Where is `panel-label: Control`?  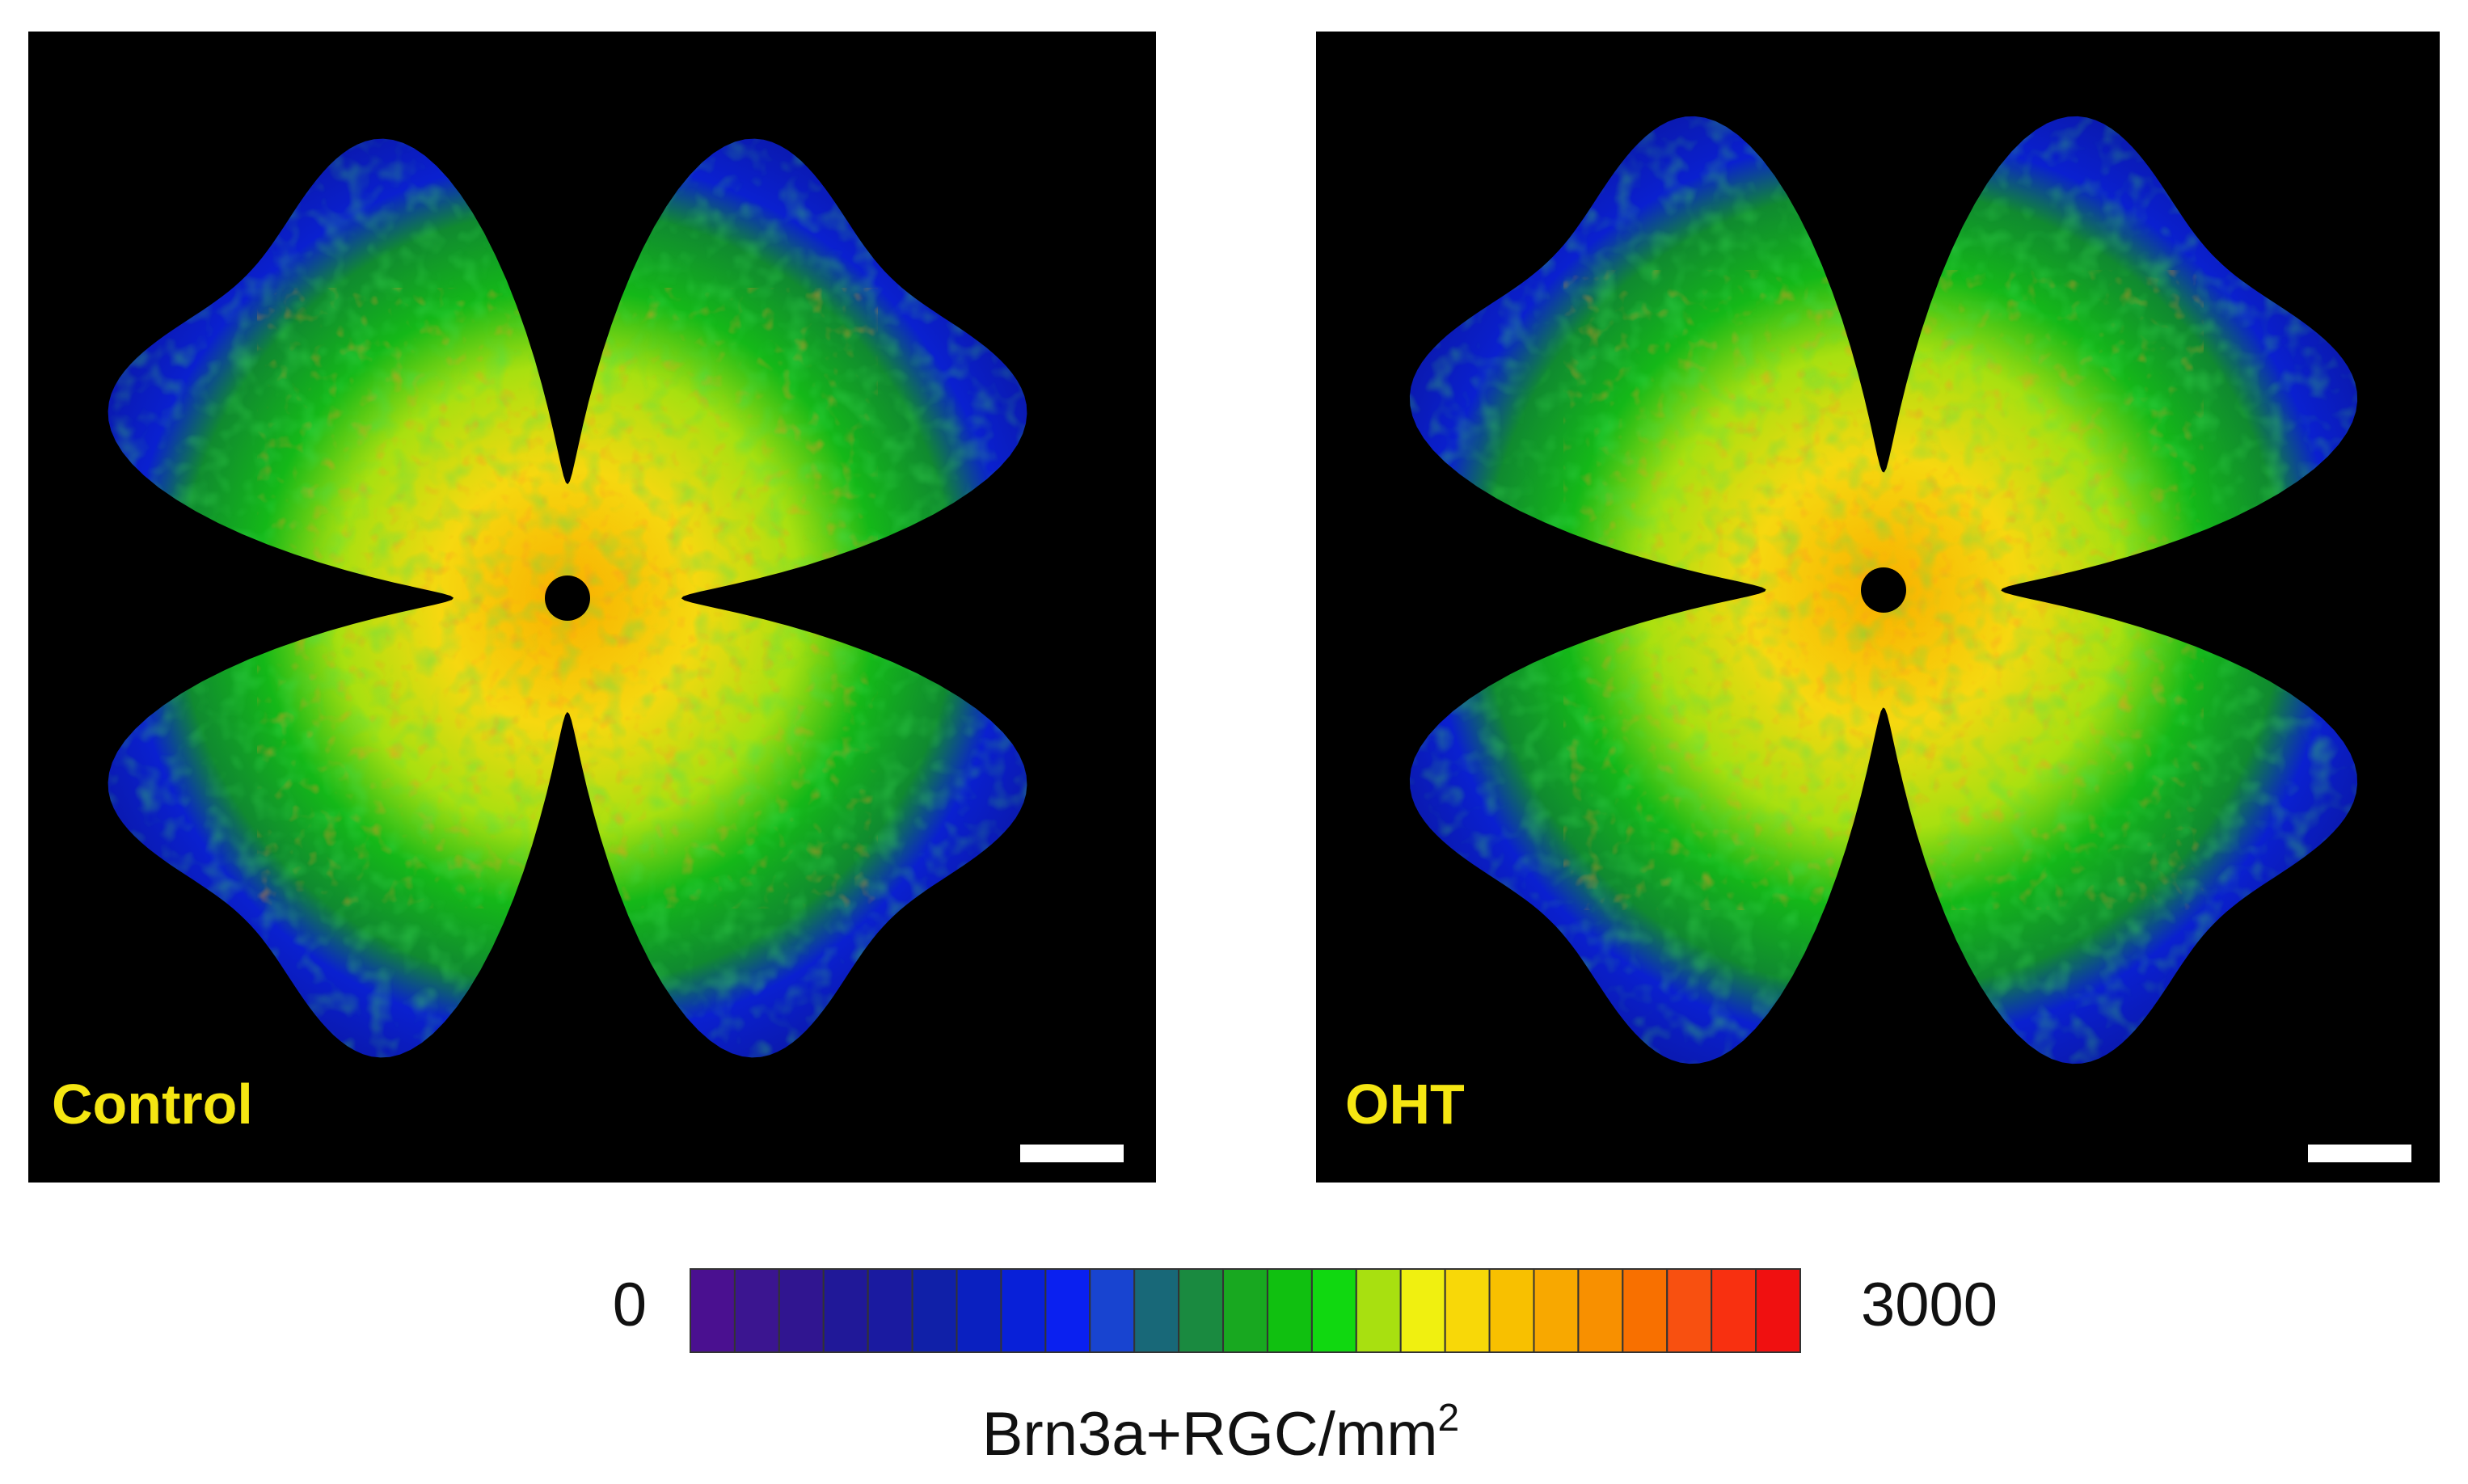
panel-label: Control is located at coordinates (152, 1104).